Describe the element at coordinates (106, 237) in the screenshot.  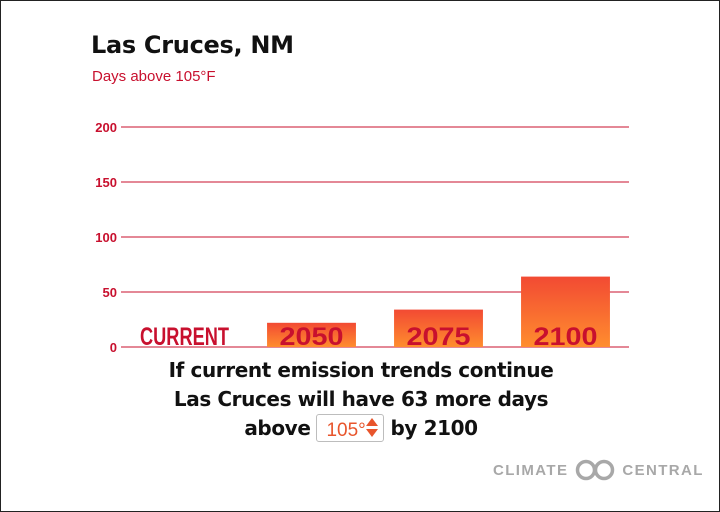
I see `y-tick-label: 100` at that location.